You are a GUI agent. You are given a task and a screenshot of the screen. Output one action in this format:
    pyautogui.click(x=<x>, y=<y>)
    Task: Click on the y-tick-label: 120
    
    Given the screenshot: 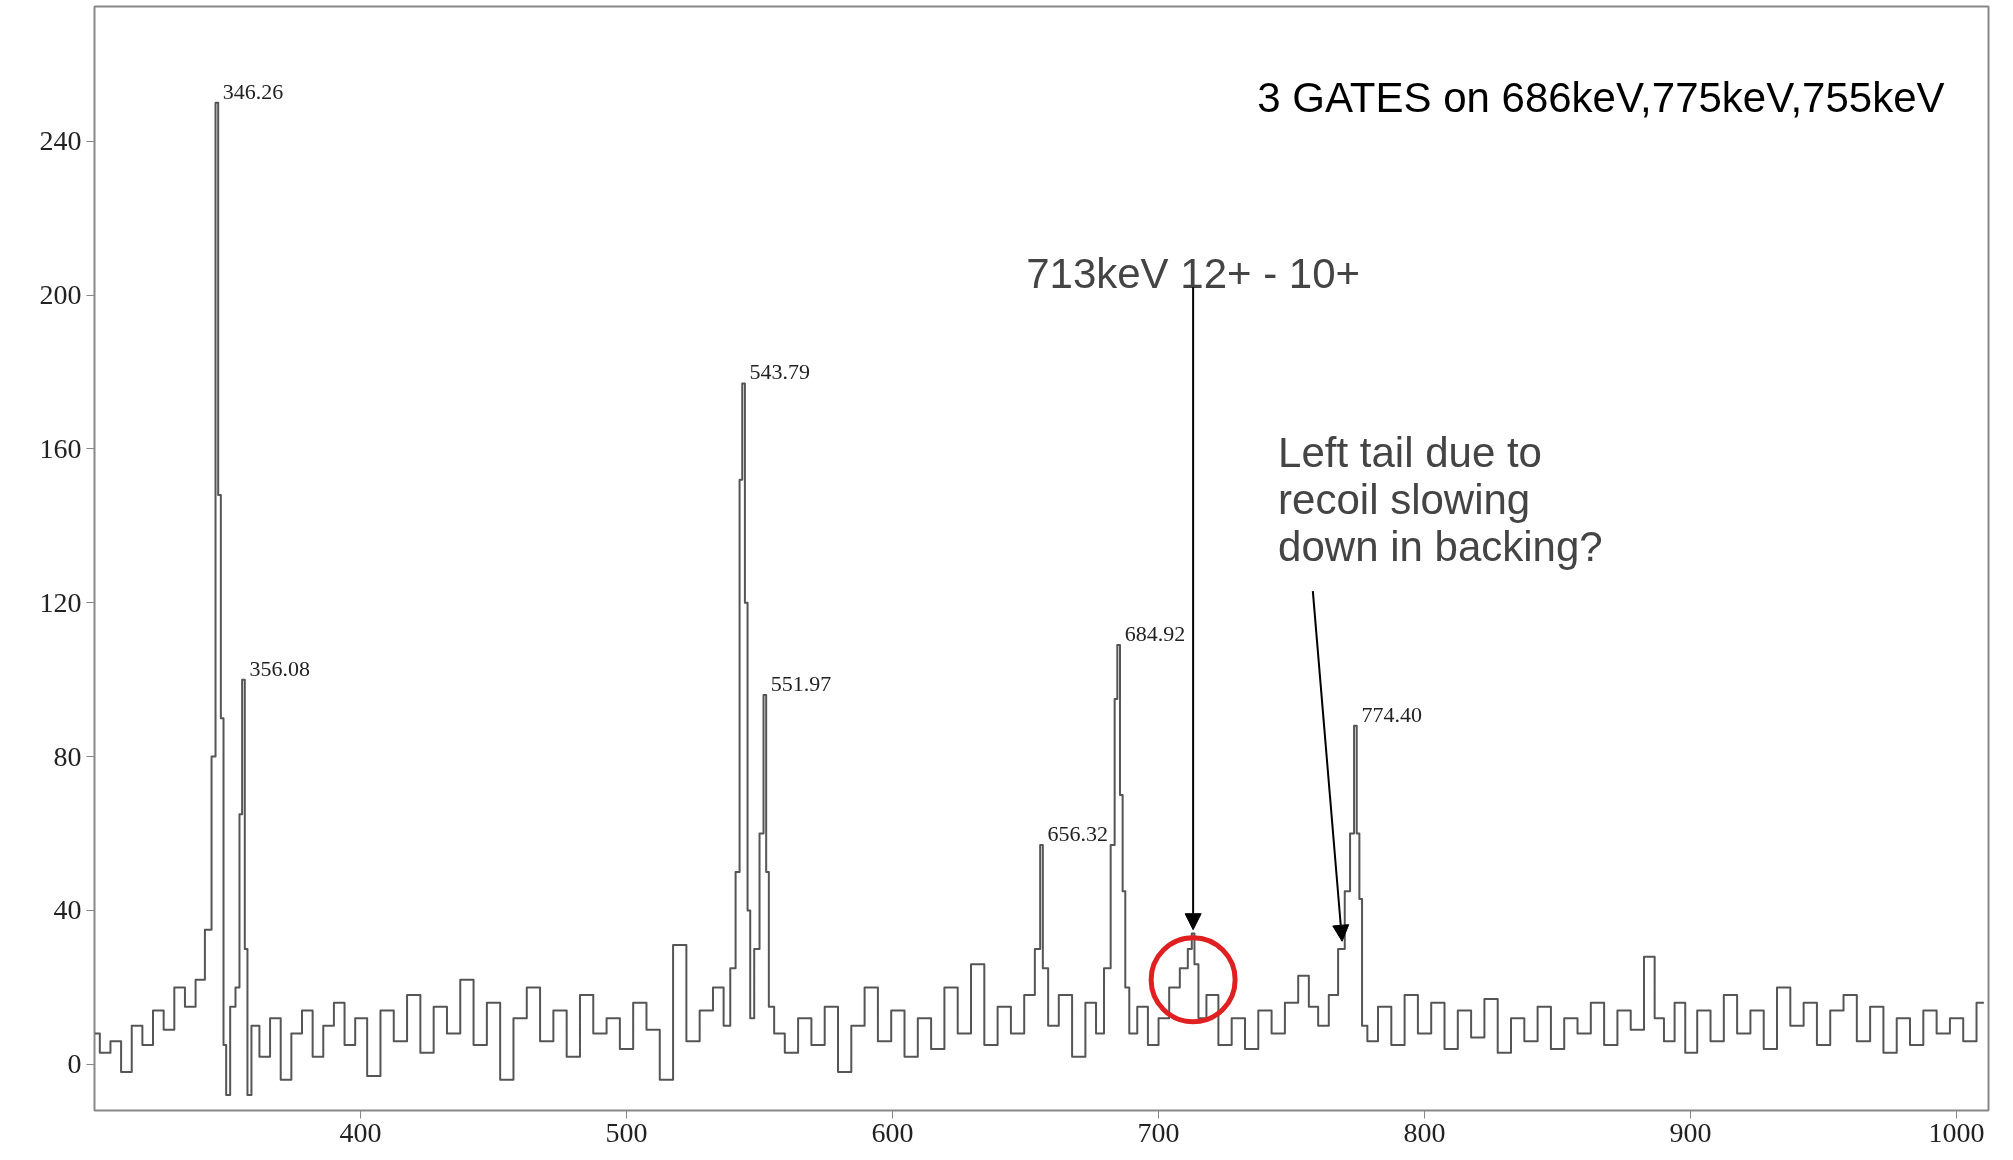 What is the action you would take?
    pyautogui.click(x=60, y=602)
    